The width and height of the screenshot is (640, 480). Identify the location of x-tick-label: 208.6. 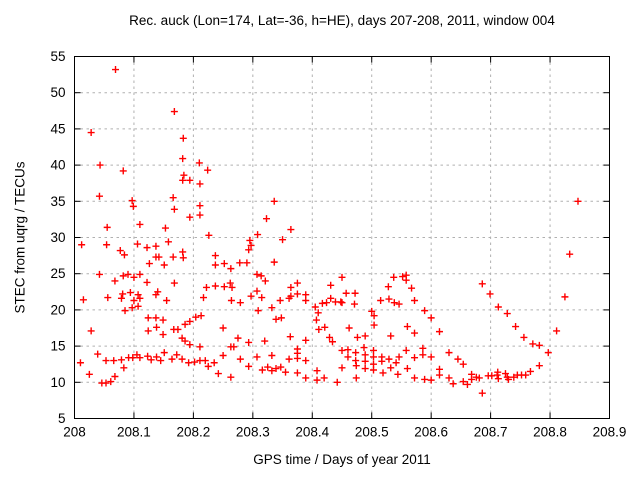
(431, 432).